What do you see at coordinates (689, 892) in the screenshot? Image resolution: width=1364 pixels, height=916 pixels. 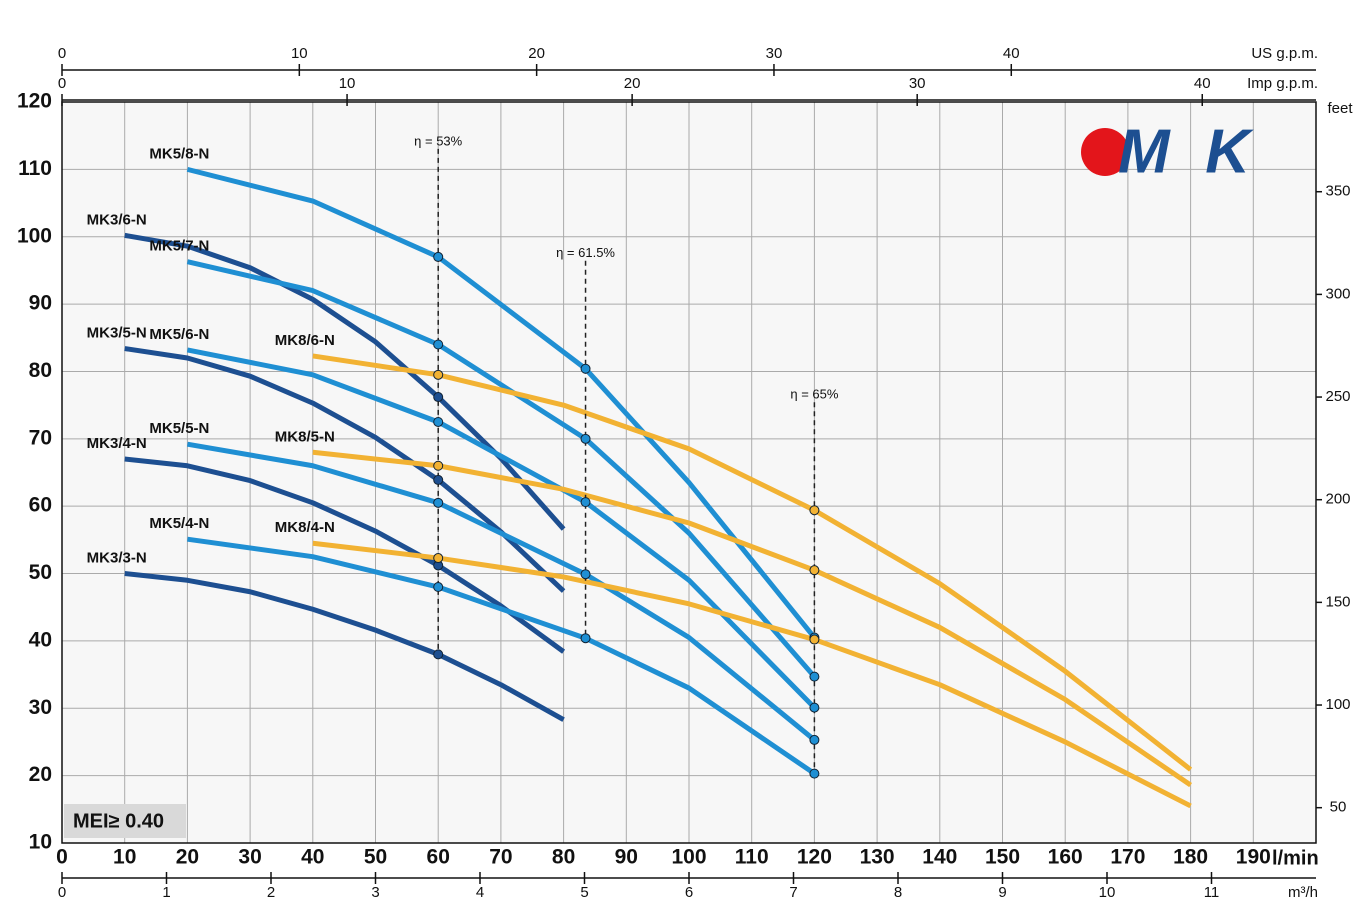 I see `extra-axis-tick-label: 6` at bounding box center [689, 892].